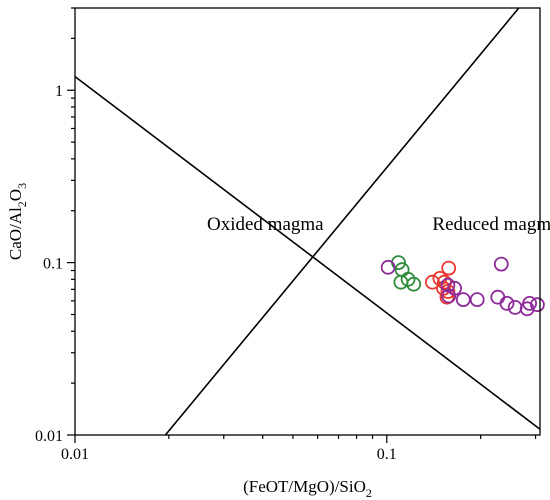  What do you see at coordinates (53, 264) in the screenshot?
I see `y-tick-label: 0.1` at bounding box center [53, 264].